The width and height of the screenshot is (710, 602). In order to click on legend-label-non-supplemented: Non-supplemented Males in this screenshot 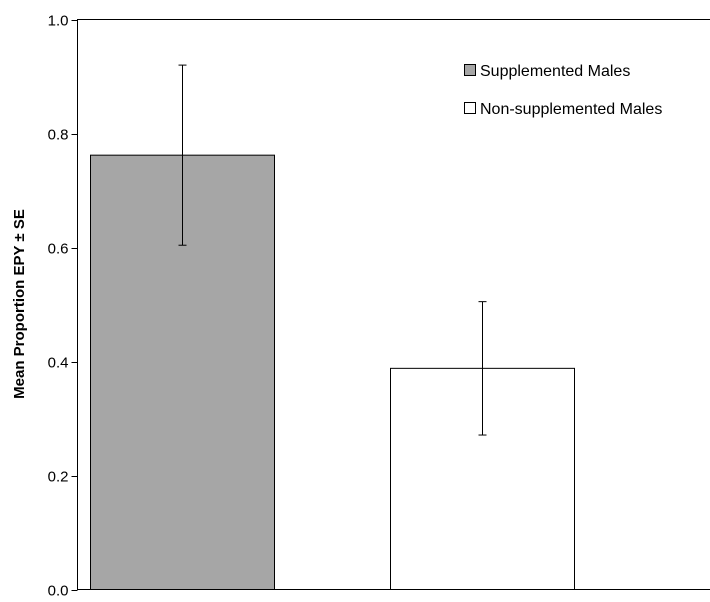, I will do `click(571, 109)`.